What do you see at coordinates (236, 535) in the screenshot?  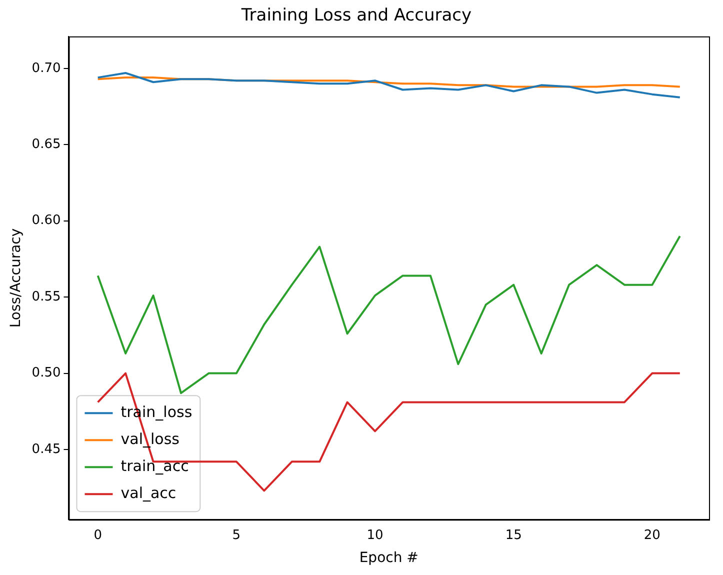 I see `x-tick-label: 5` at bounding box center [236, 535].